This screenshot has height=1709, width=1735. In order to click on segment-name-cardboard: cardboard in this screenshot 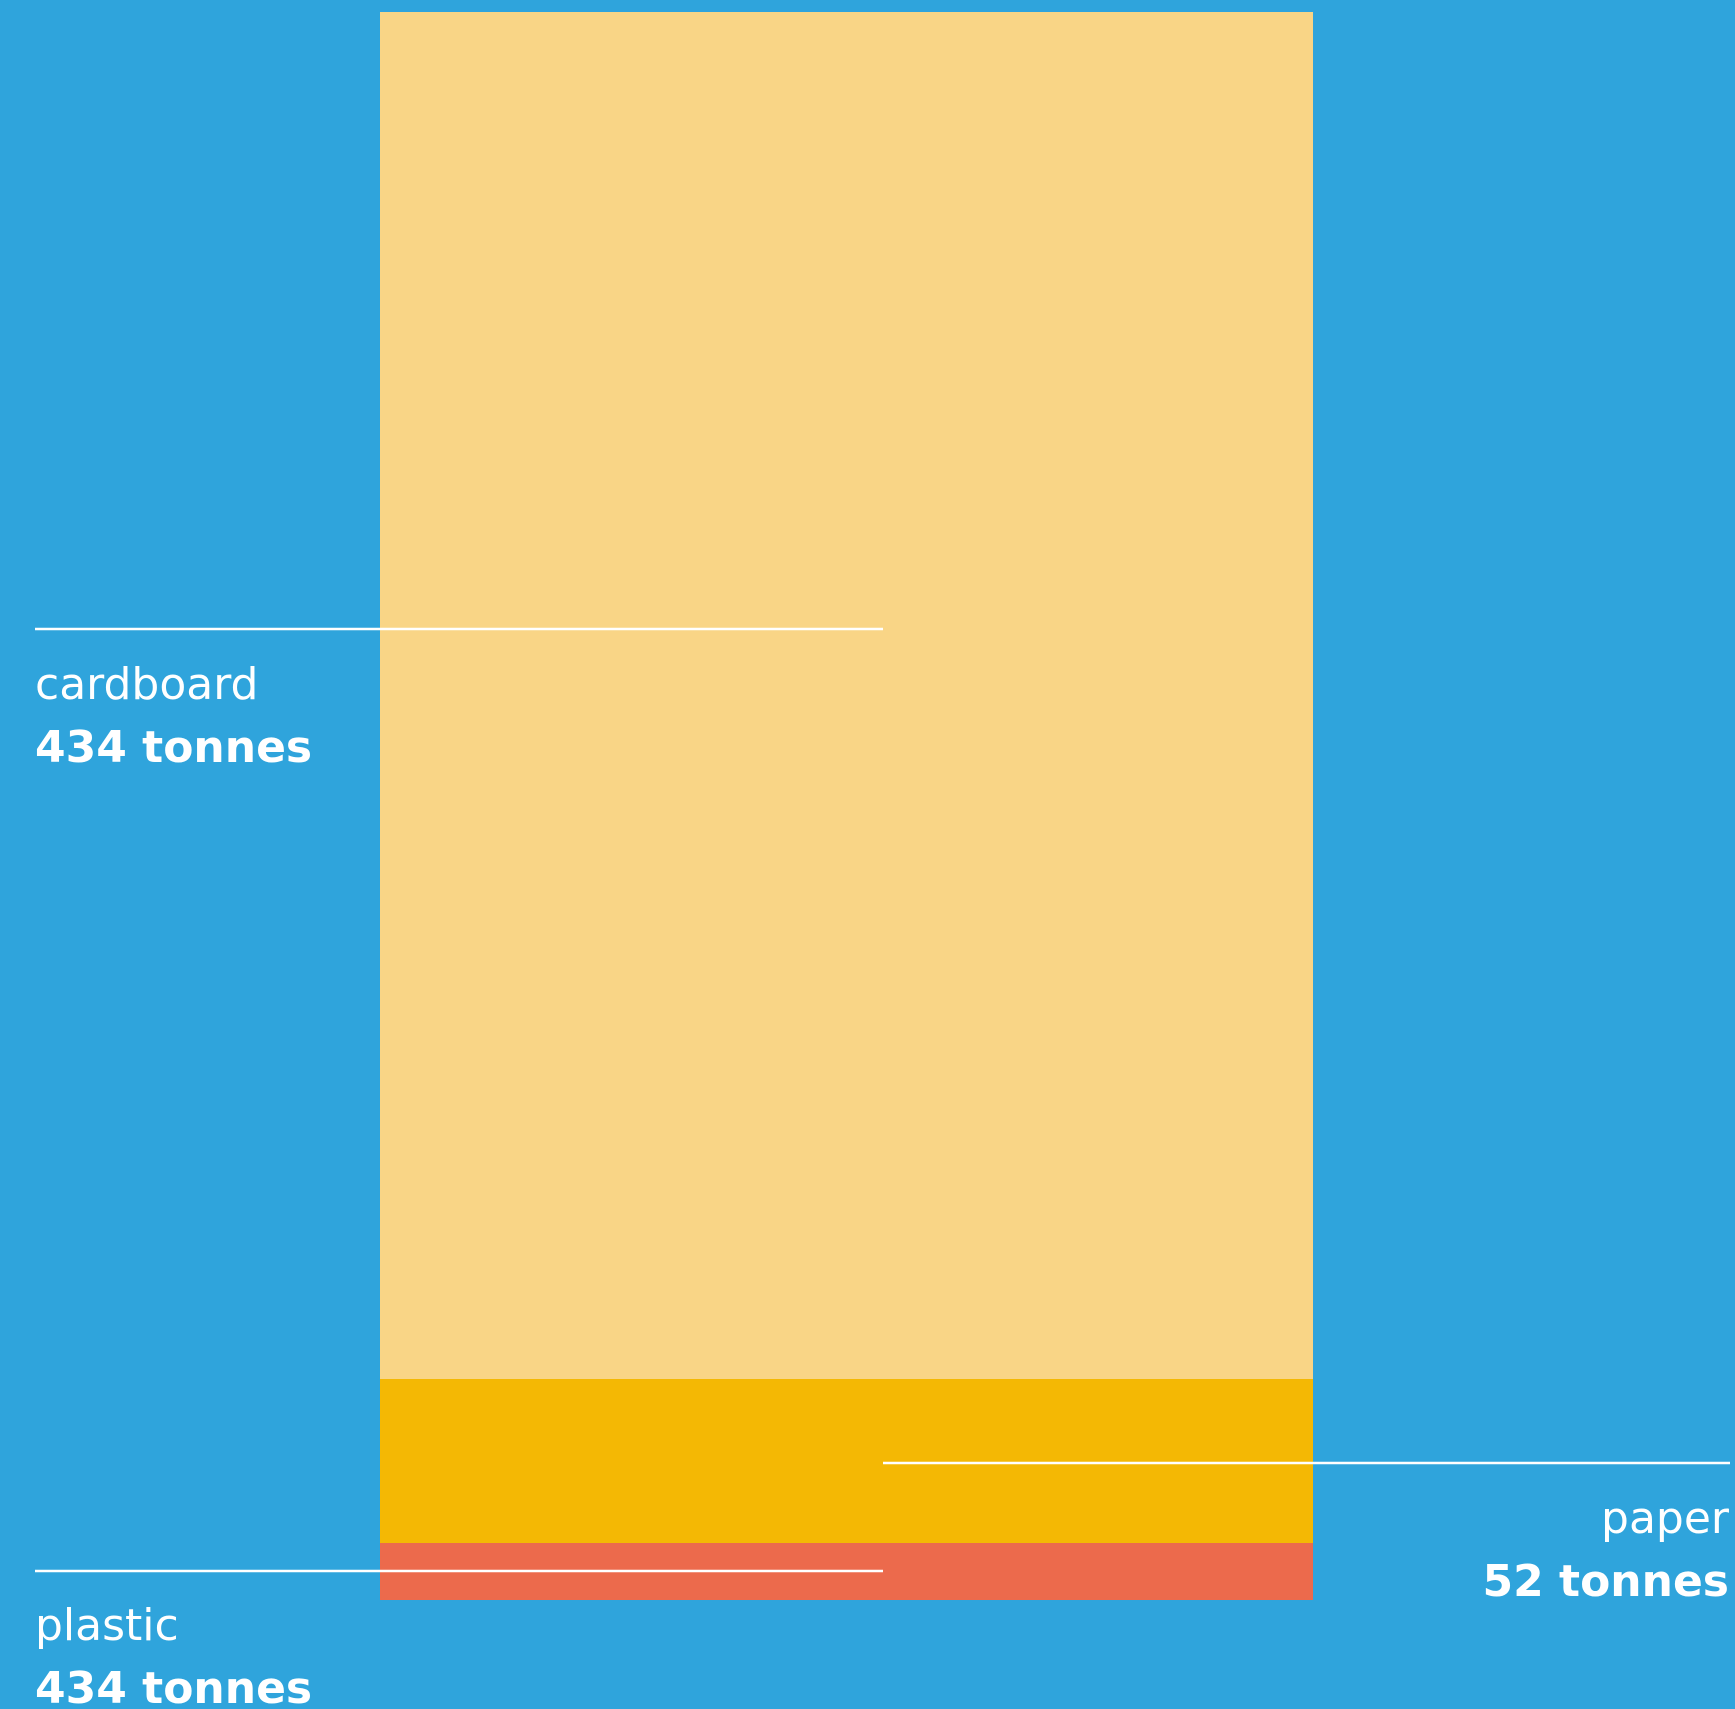, I will do `click(146, 684)`.